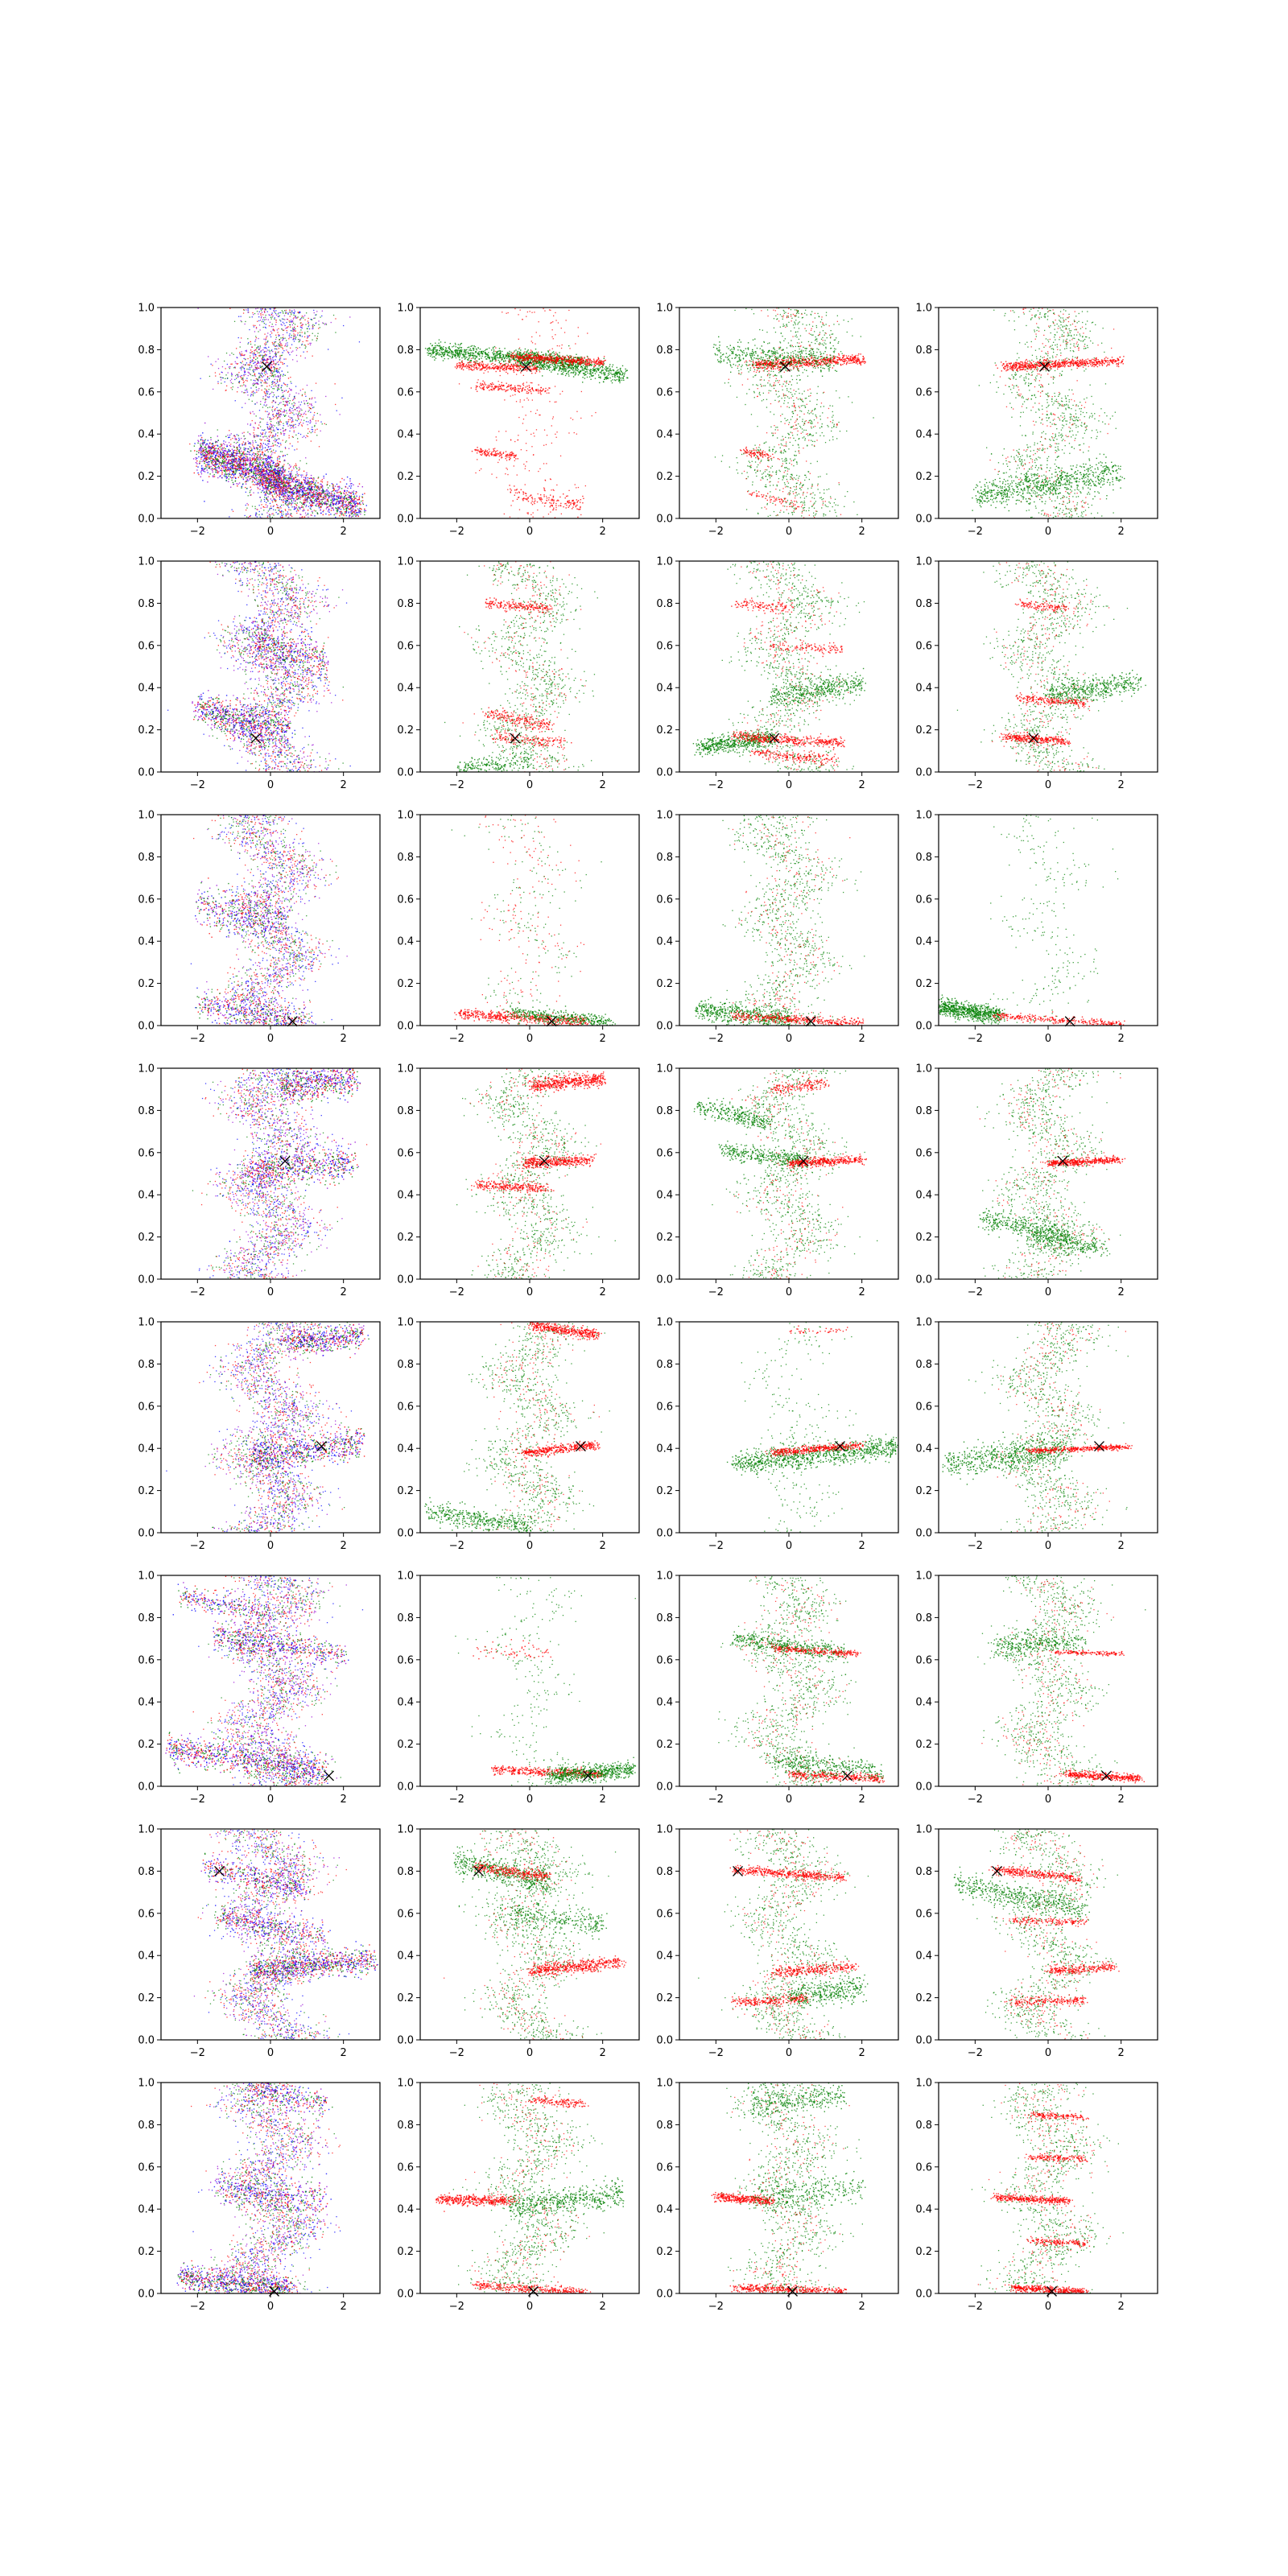  What do you see at coordinates (259, 674) in the screenshot?
I see `subplot-r2-c1: −2 0 20.00.20.40.60.81.0` at bounding box center [259, 674].